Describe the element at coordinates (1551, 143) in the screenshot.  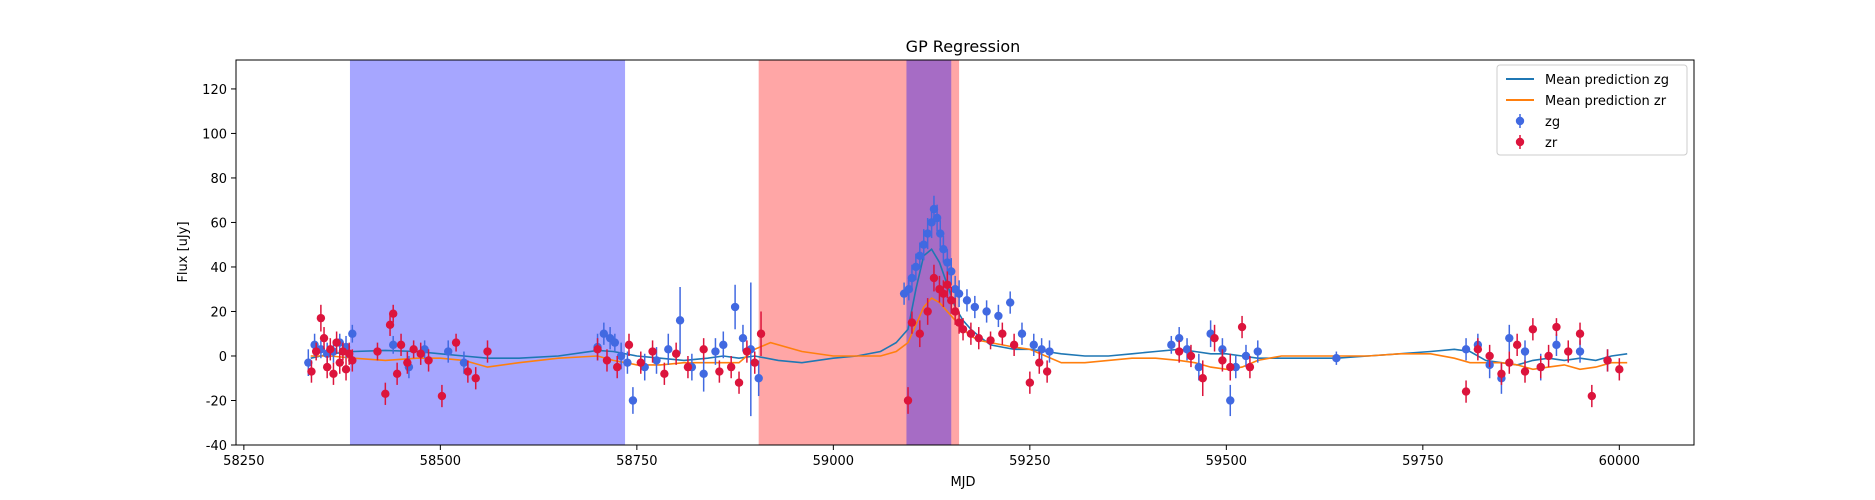
I see `legend-label-zr: zr` at that location.